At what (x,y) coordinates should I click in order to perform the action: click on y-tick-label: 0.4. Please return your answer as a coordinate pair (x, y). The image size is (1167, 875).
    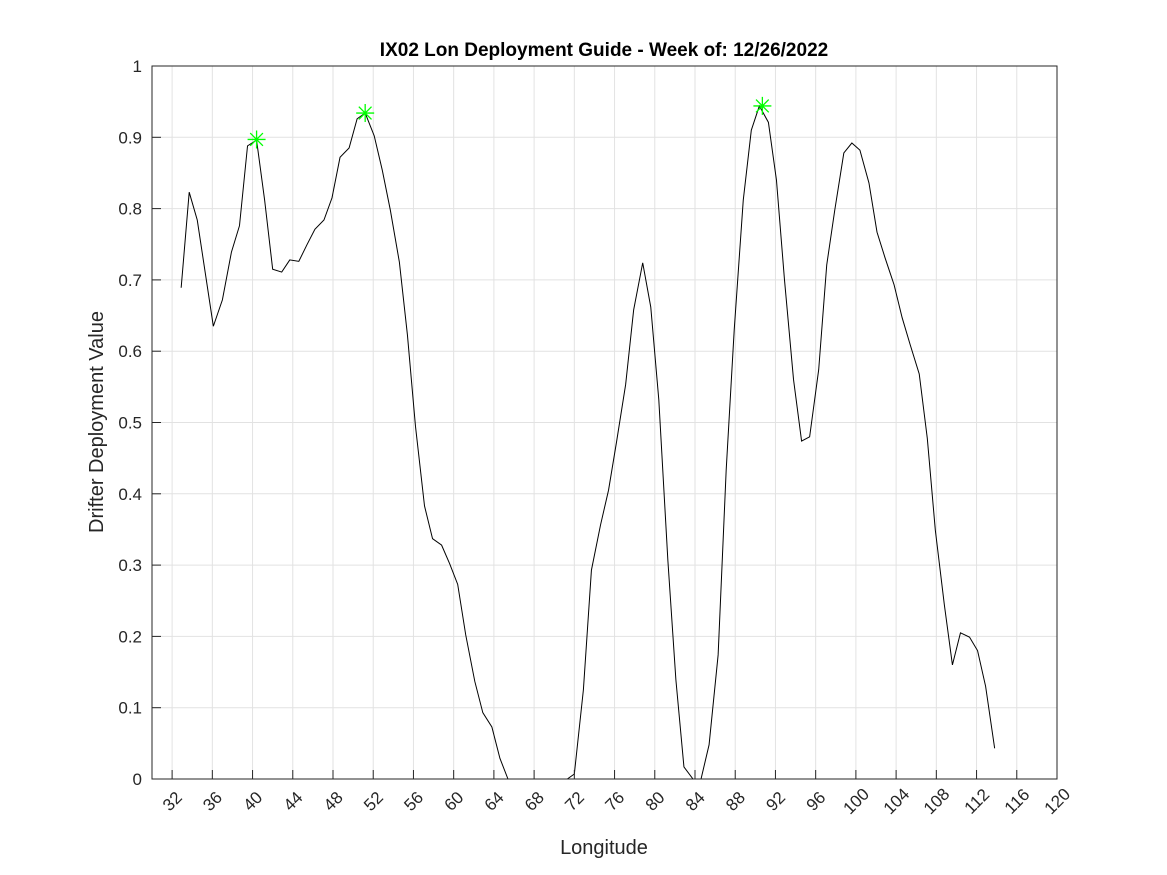
    Looking at the image, I should click on (130, 494).